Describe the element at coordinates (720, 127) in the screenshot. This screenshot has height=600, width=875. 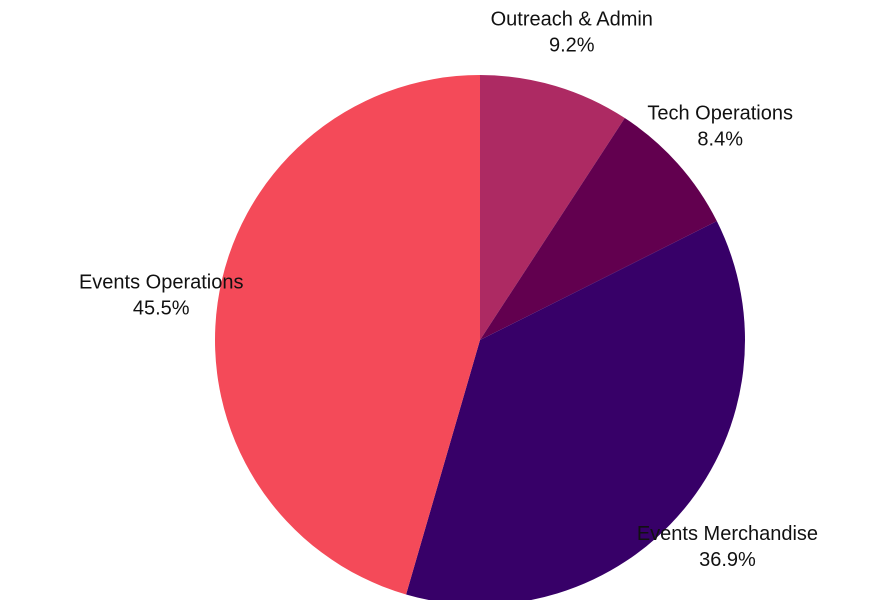
I see `pie-label-tech-operations: Tech Operations 8.4%` at that location.